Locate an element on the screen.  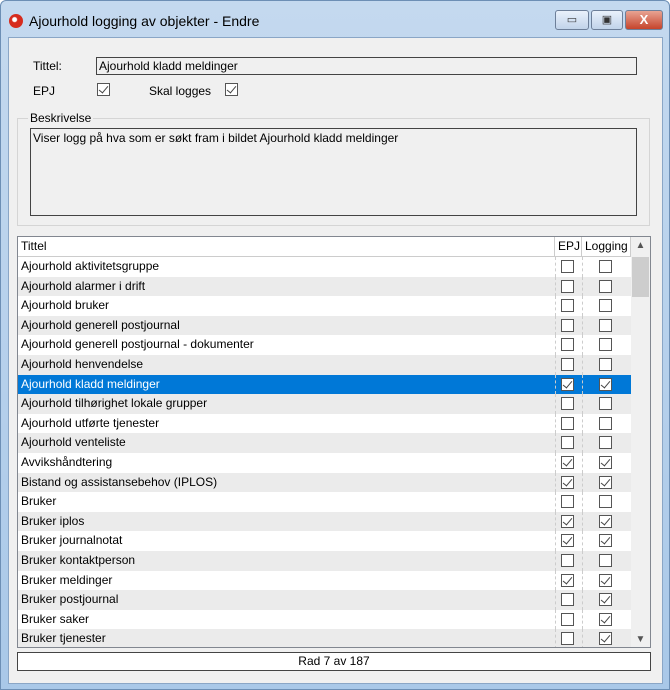
minimize-button: ▭ is located at coordinates (572, 20).